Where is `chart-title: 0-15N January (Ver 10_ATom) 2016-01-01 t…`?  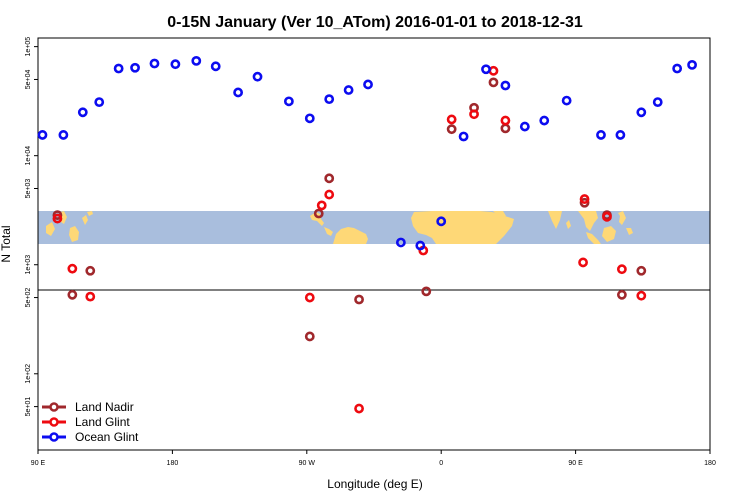
chart-title: 0-15N January (Ver 10_ATom) 2016-01-01 t… is located at coordinates (375, 22).